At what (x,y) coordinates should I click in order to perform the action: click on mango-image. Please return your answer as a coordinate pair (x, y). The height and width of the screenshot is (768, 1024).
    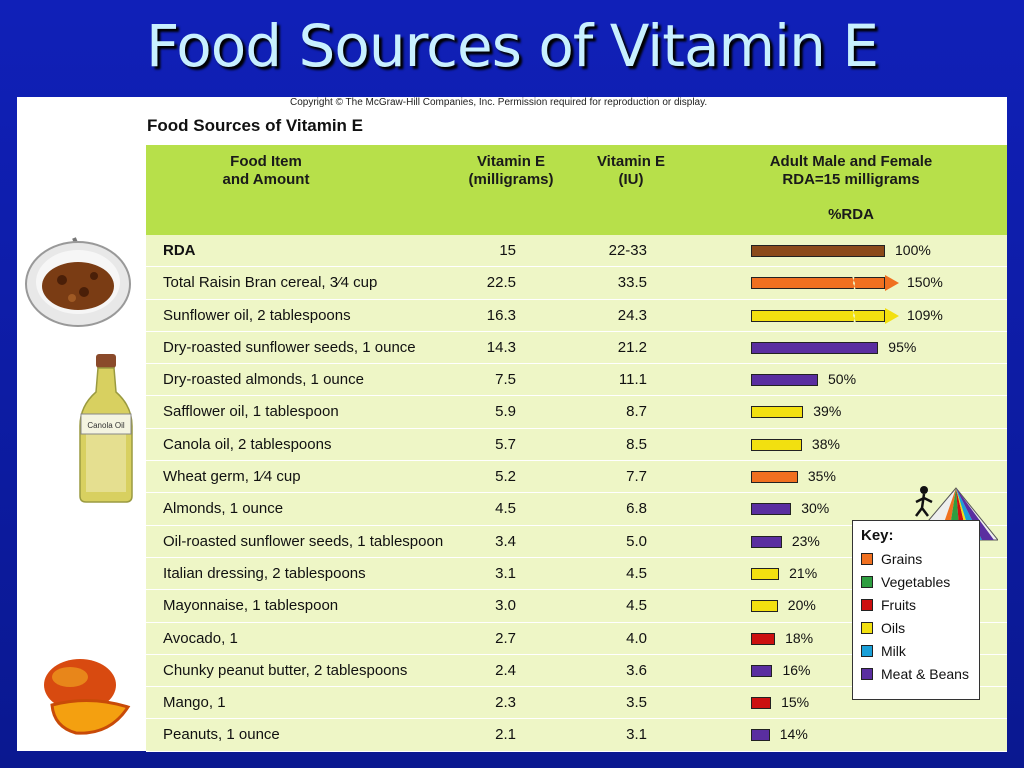
    Looking at the image, I should click on (87, 697).